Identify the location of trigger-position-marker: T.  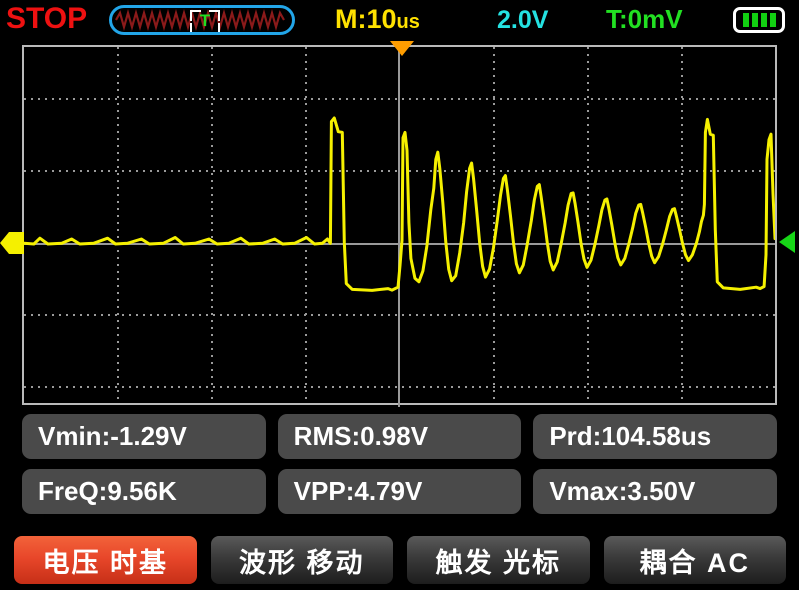
(205, 21).